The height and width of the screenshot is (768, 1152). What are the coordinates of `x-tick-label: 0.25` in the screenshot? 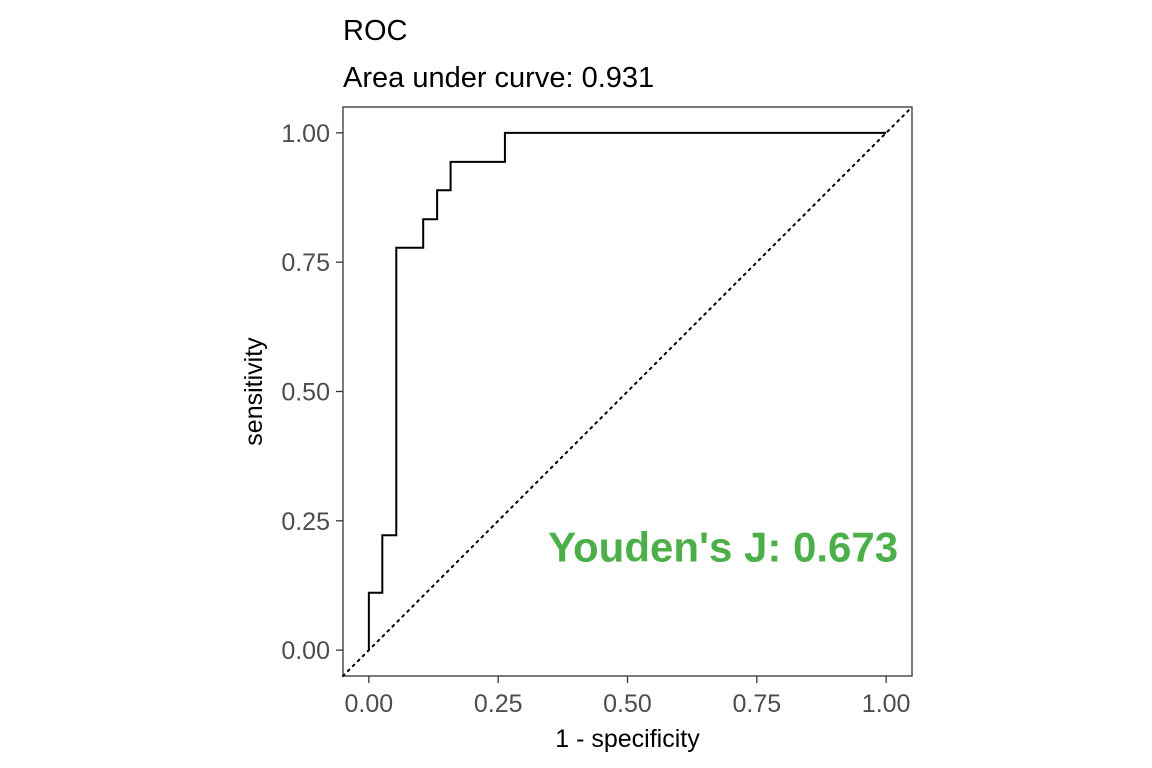 It's located at (498, 704).